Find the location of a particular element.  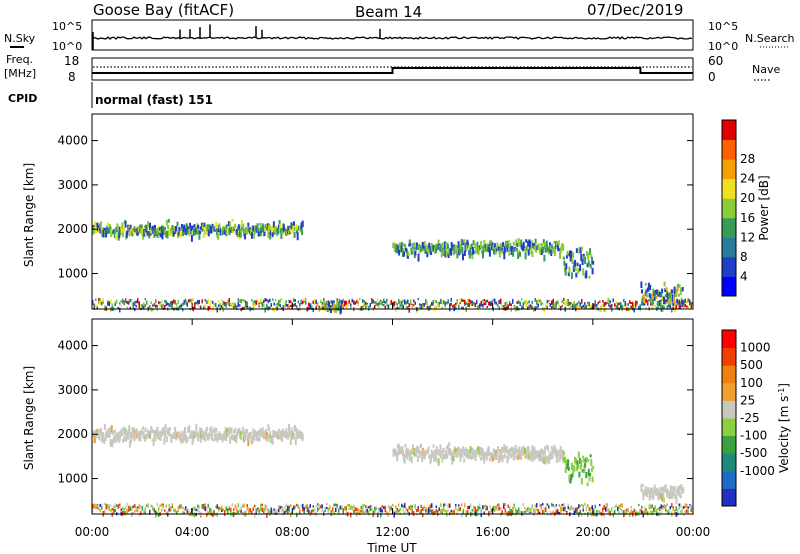

colorbar-tick-label: 4 is located at coordinates (744, 276).